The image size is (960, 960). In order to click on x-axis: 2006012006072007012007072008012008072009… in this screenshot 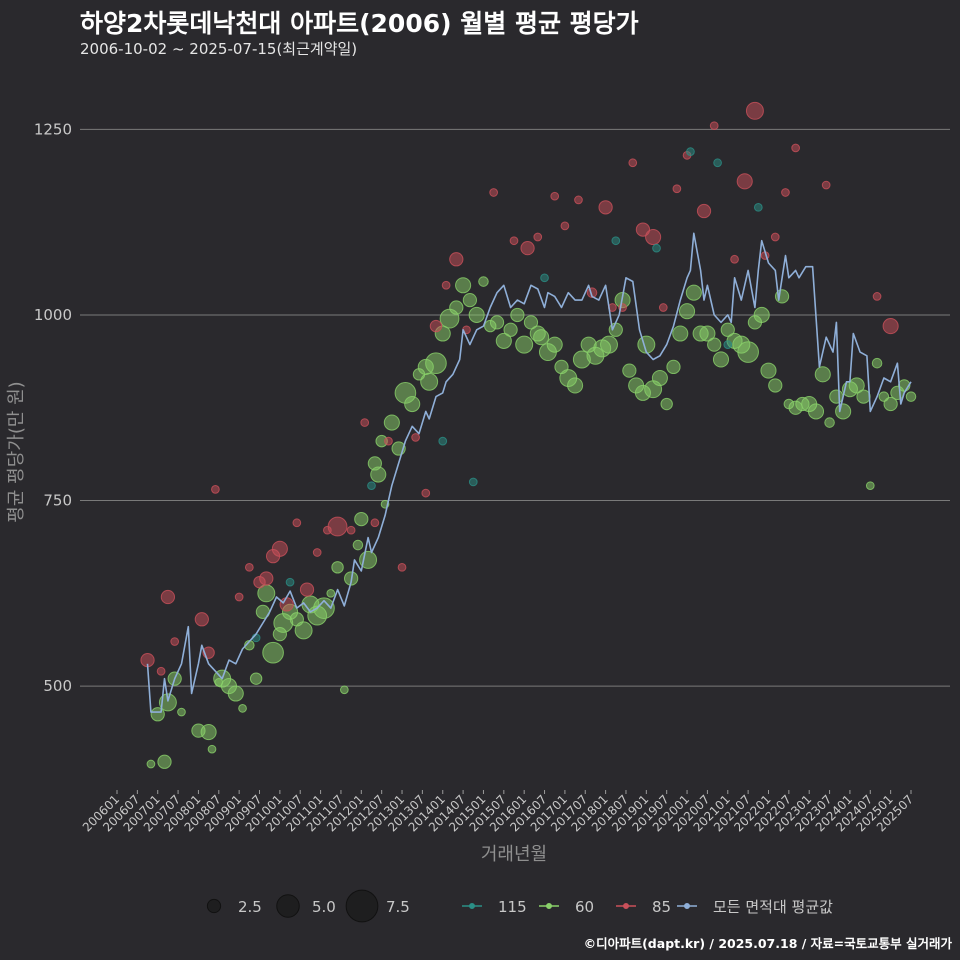, I will do `click(498, 812)`.